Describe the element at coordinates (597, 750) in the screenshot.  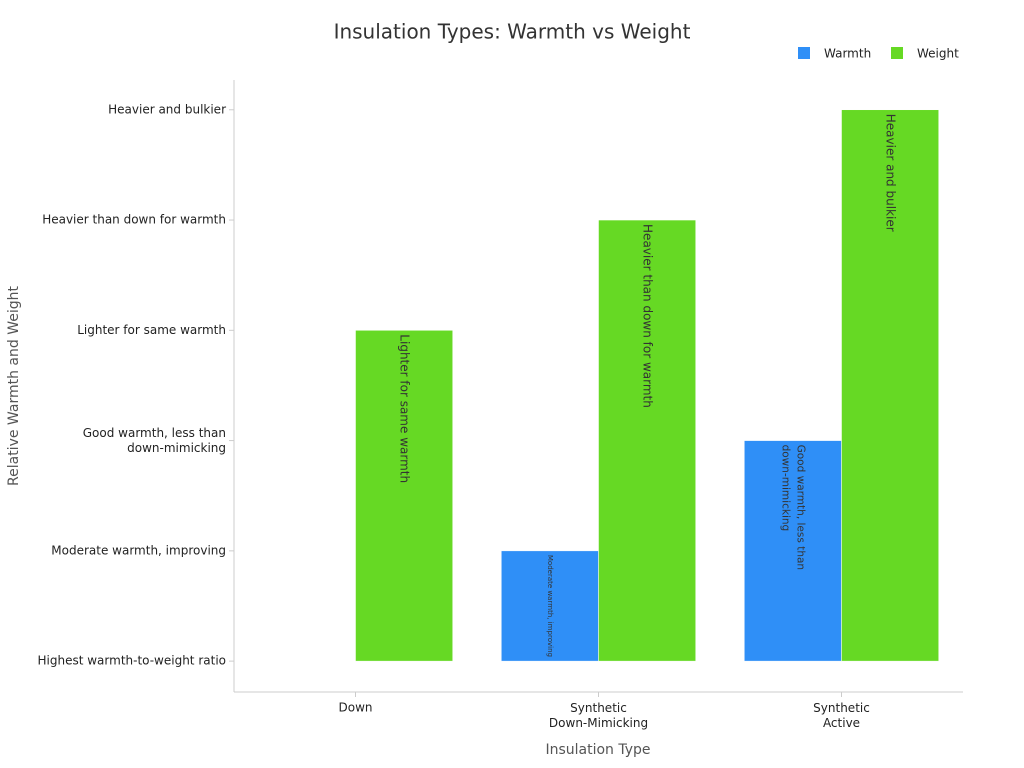
I see `x-axis-label: Insulation Type` at that location.